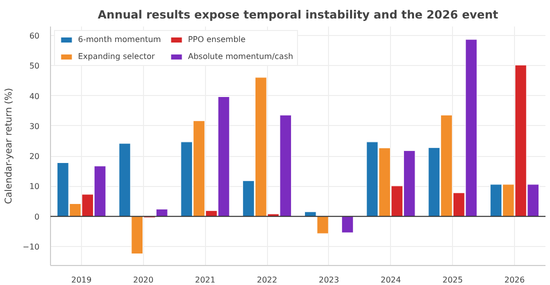 The image size is (550, 285). What do you see at coordinates (298, 15) in the screenshot?
I see `chart-title: Annual results expose temporal instability and the 2026 event` at bounding box center [298, 15].